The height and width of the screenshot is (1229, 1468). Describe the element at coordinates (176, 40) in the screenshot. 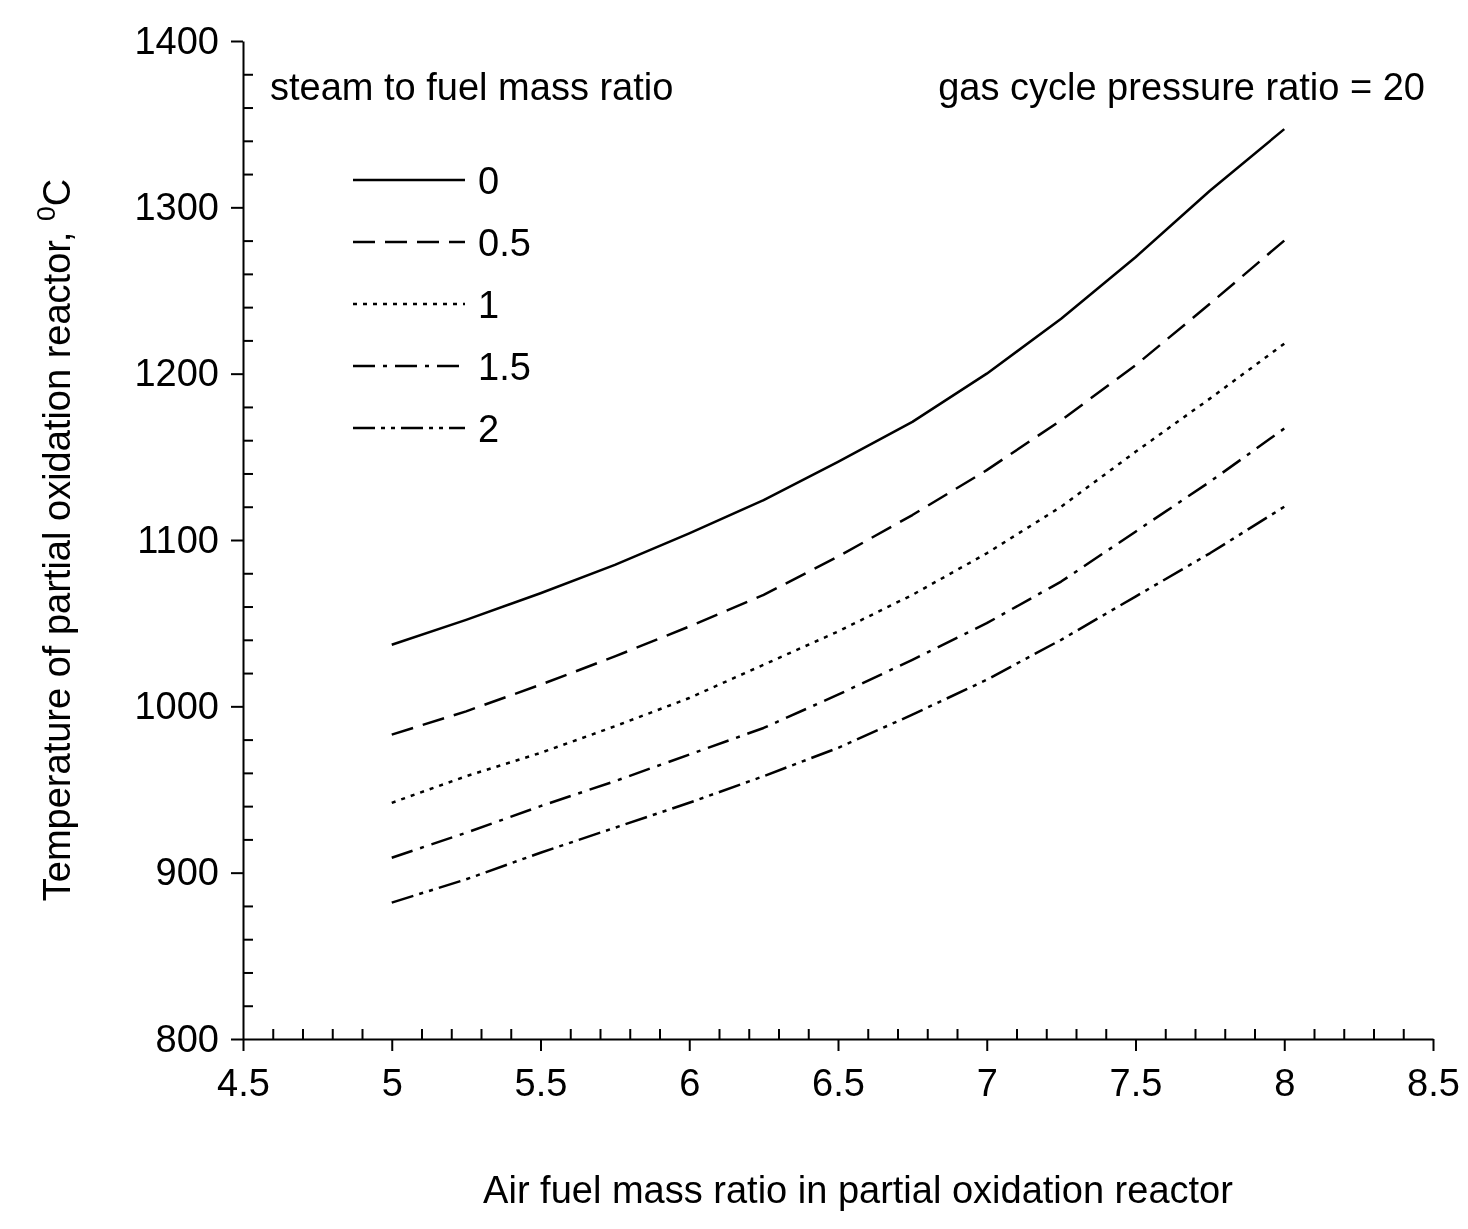

I see `y-tick-label: 1400` at that location.